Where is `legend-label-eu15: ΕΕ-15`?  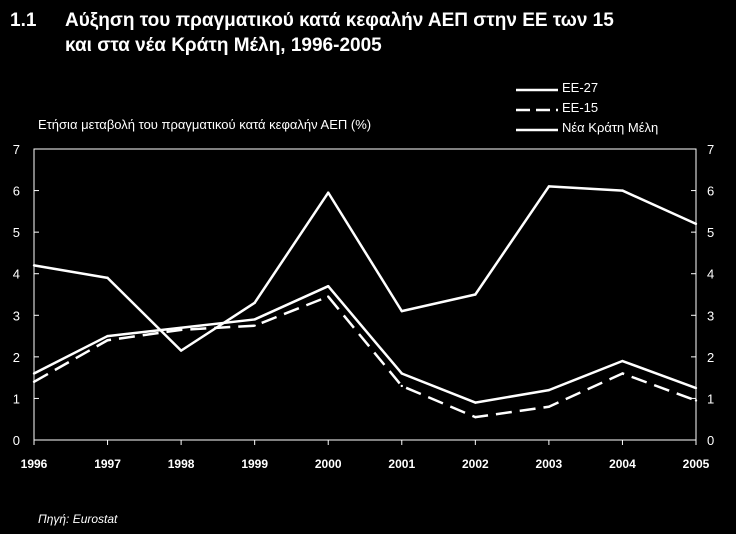
legend-label-eu15: ΕΕ-15 is located at coordinates (580, 107).